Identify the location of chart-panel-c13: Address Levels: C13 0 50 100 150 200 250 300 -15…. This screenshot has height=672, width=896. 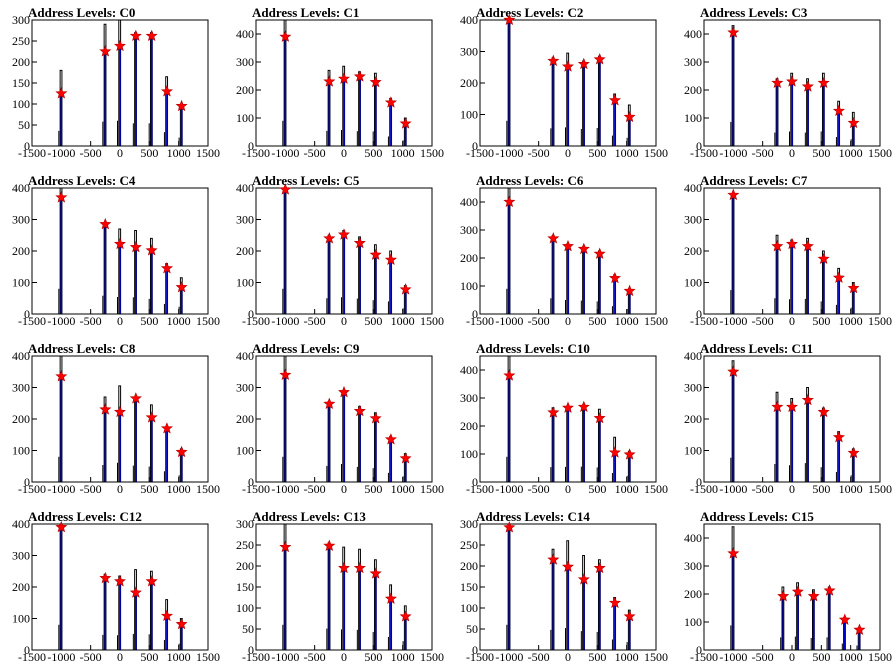
(336, 588).